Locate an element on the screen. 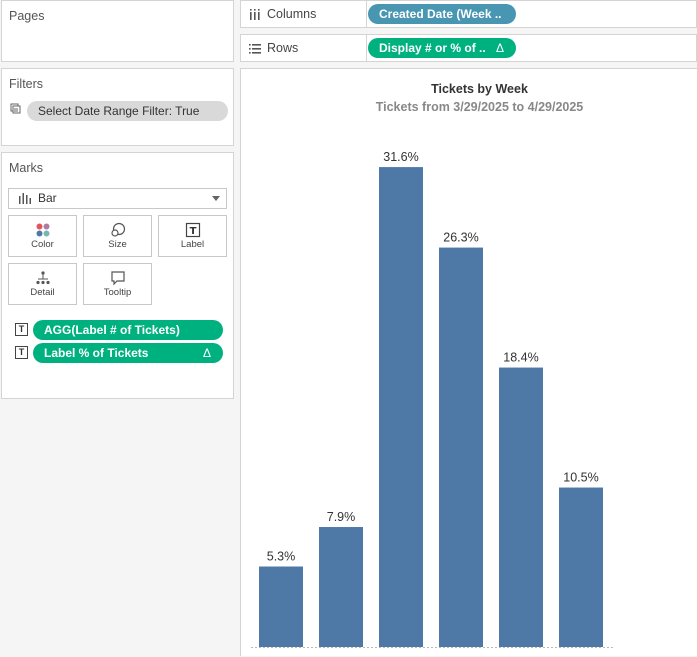  label-tickets-percent-text: Label % of Tickets is located at coordinates (96, 353).